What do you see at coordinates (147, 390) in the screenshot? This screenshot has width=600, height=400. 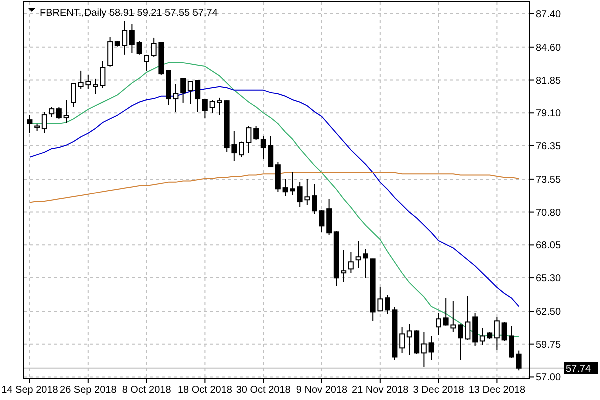 I see `x-tick-label: 8 Oct 2018` at bounding box center [147, 390].